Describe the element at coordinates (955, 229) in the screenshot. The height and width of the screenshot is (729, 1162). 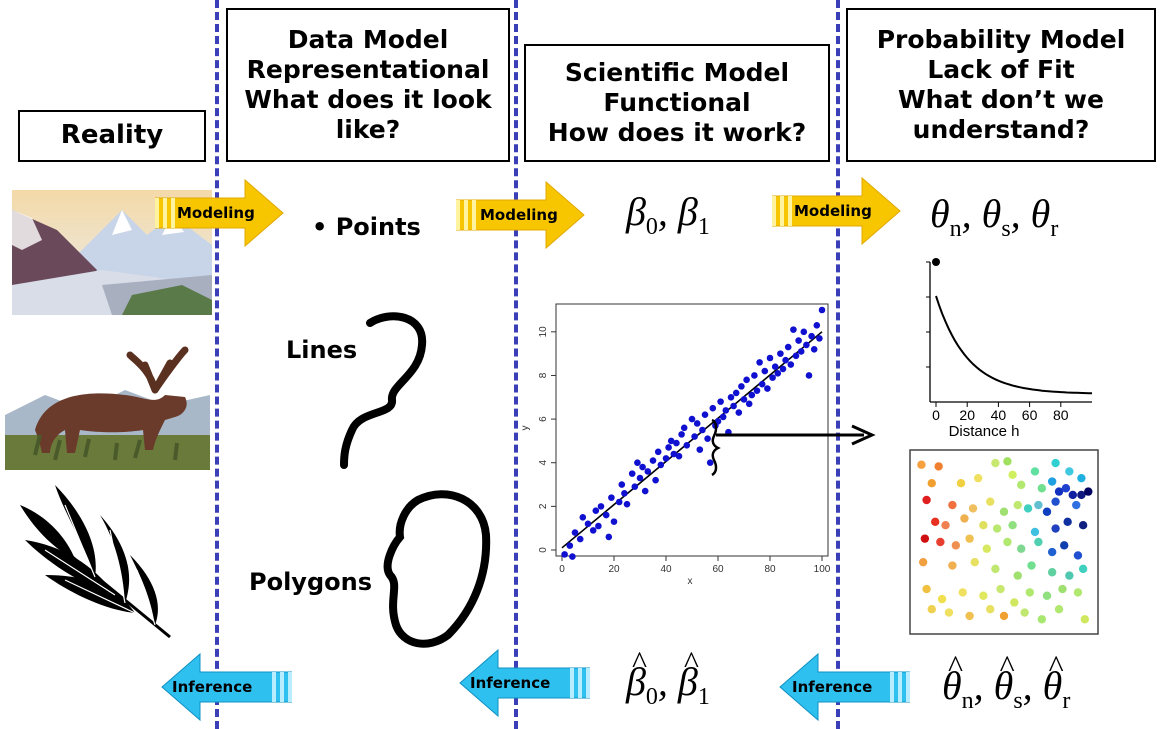
I see `theta-n-subscript: n` at that location.